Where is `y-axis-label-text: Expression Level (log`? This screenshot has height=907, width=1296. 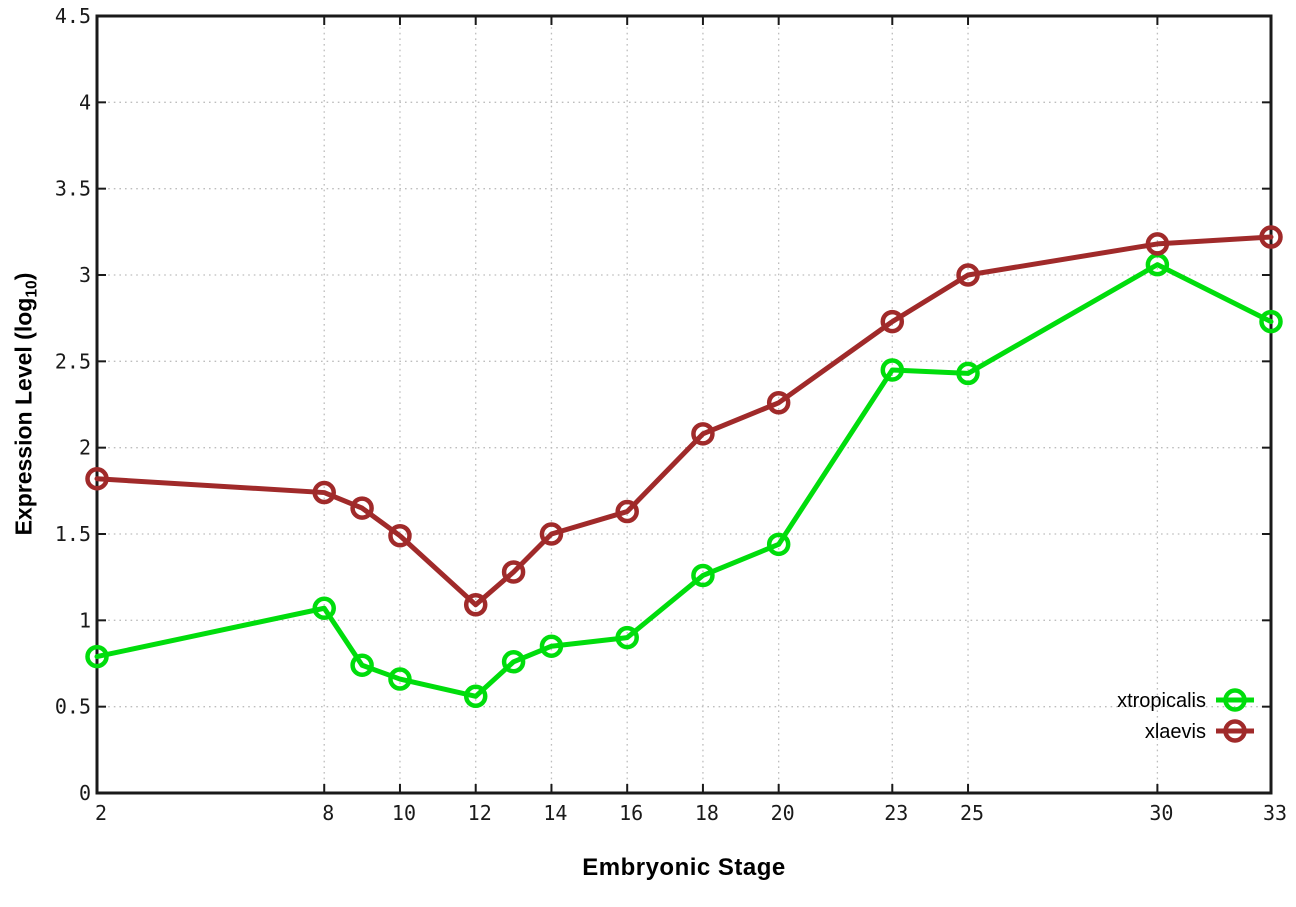
y-axis-label-text: Expression Level (log is located at coordinates (23, 416).